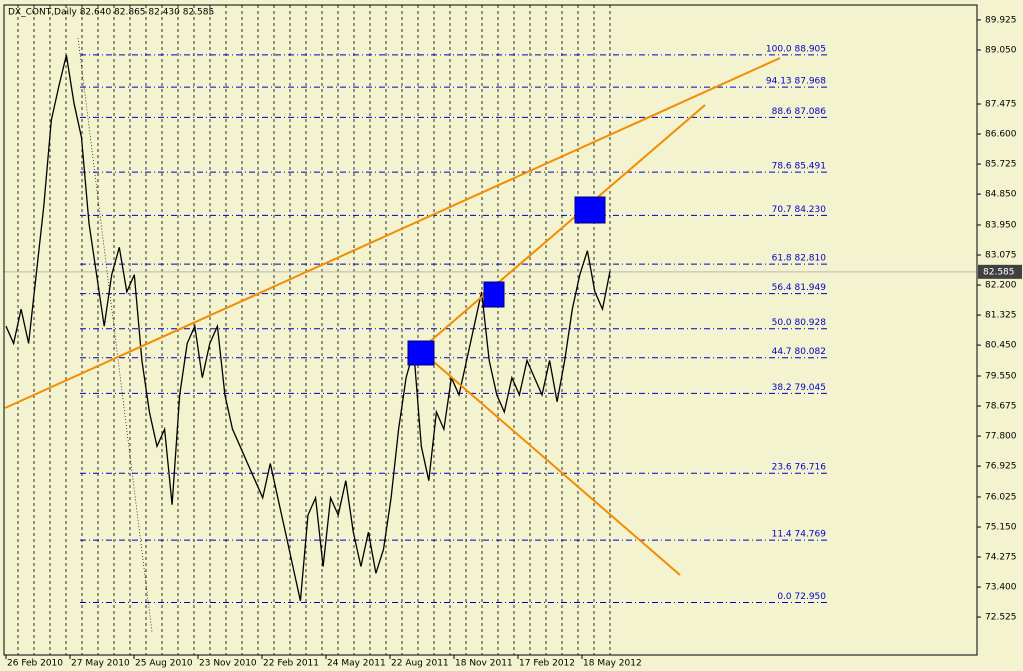 The image size is (1023, 671). Describe the element at coordinates (1001, 256) in the screenshot. I see `y-tick-label: 83.075` at that location.